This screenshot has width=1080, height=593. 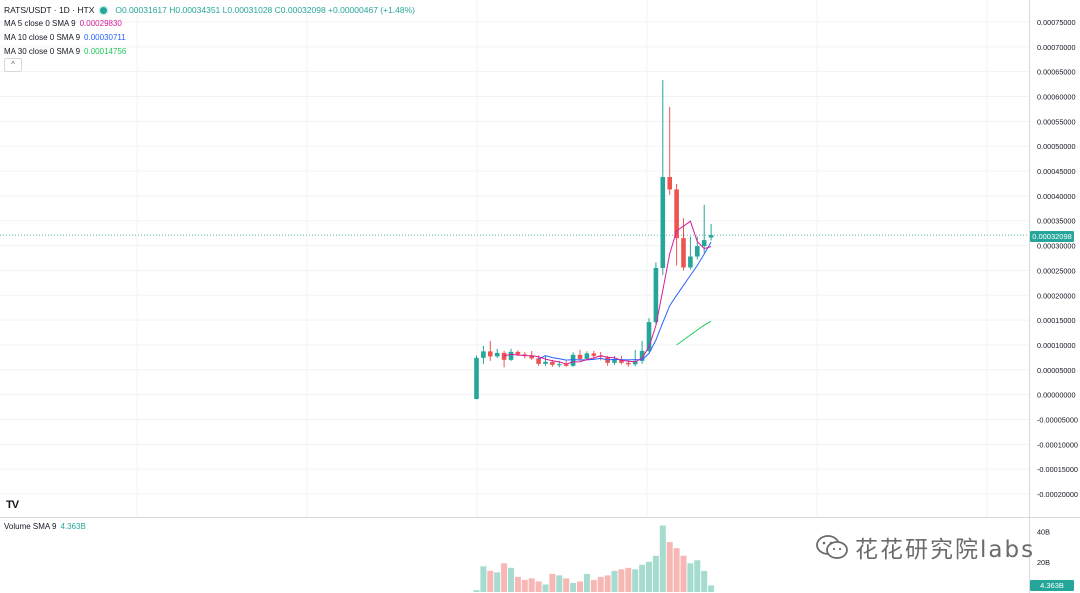 What do you see at coordinates (1056, 196) in the screenshot?
I see `price-tick-label: 0.00040000` at bounding box center [1056, 196].